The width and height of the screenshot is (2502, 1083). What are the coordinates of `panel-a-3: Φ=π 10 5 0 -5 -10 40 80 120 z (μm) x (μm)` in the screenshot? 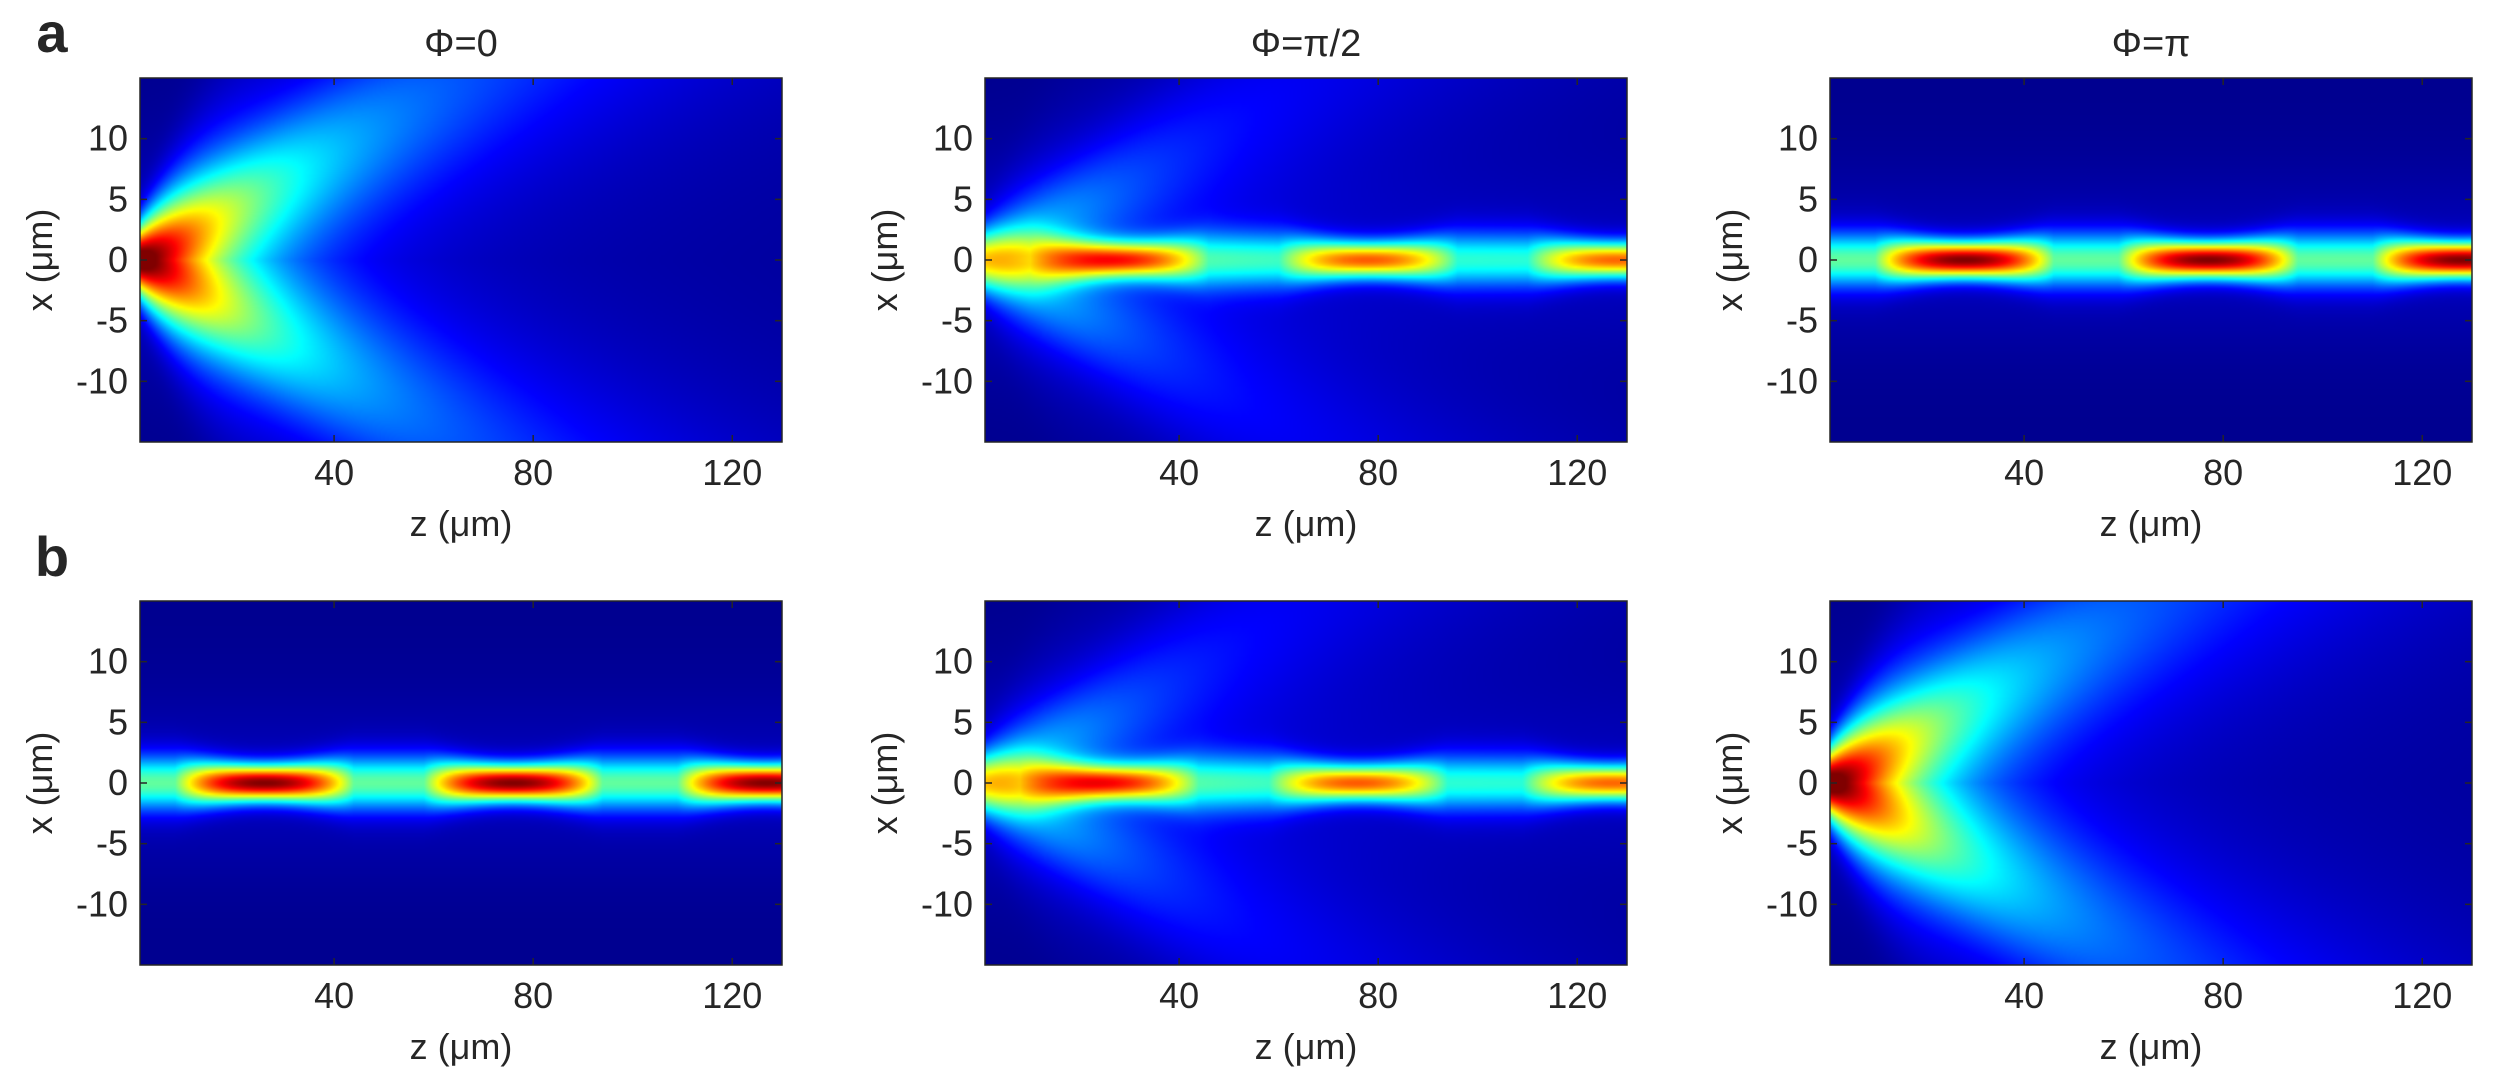 It's located at (2091, 283).